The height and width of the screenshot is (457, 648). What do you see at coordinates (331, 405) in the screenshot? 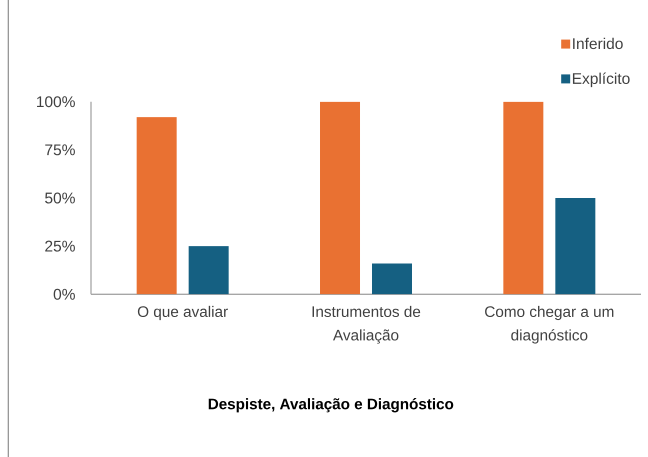
I see `x-axis-title: Despiste, Avaliação e Diagnóstico` at bounding box center [331, 405].